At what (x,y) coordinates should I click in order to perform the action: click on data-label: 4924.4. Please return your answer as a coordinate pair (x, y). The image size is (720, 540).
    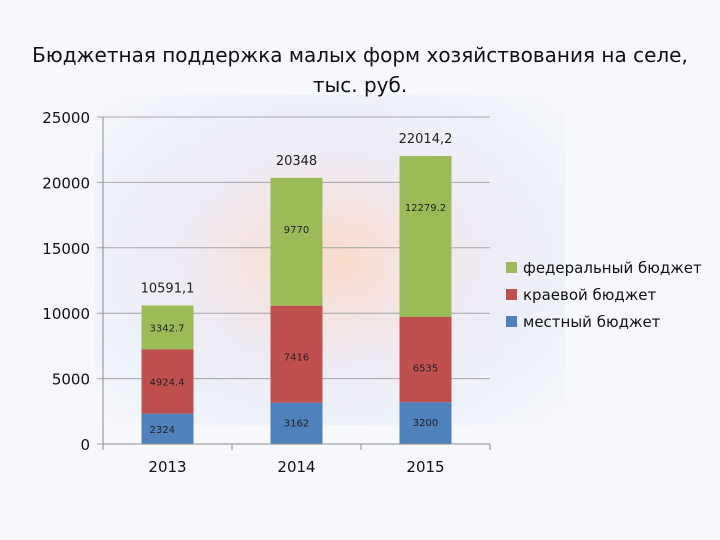
    Looking at the image, I should click on (167, 382).